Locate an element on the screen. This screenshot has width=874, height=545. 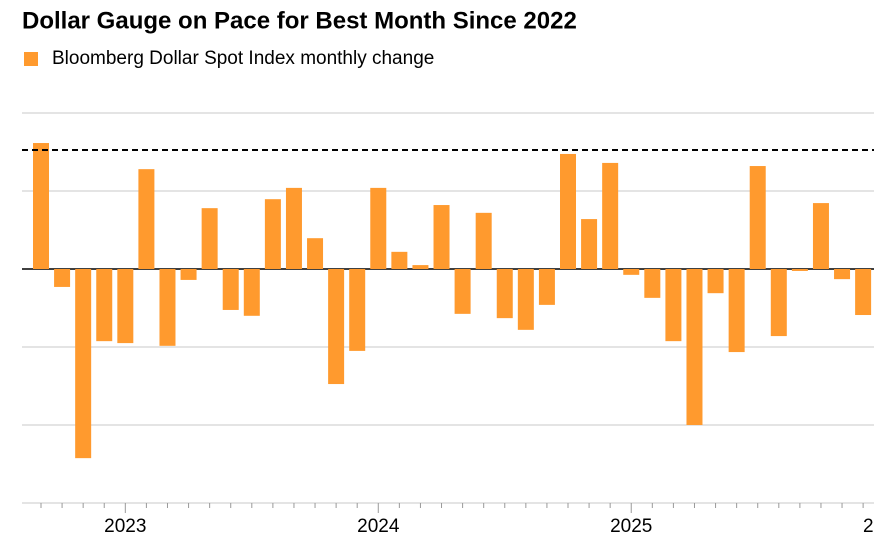
x-tick-label: 2023 is located at coordinates (125, 526).